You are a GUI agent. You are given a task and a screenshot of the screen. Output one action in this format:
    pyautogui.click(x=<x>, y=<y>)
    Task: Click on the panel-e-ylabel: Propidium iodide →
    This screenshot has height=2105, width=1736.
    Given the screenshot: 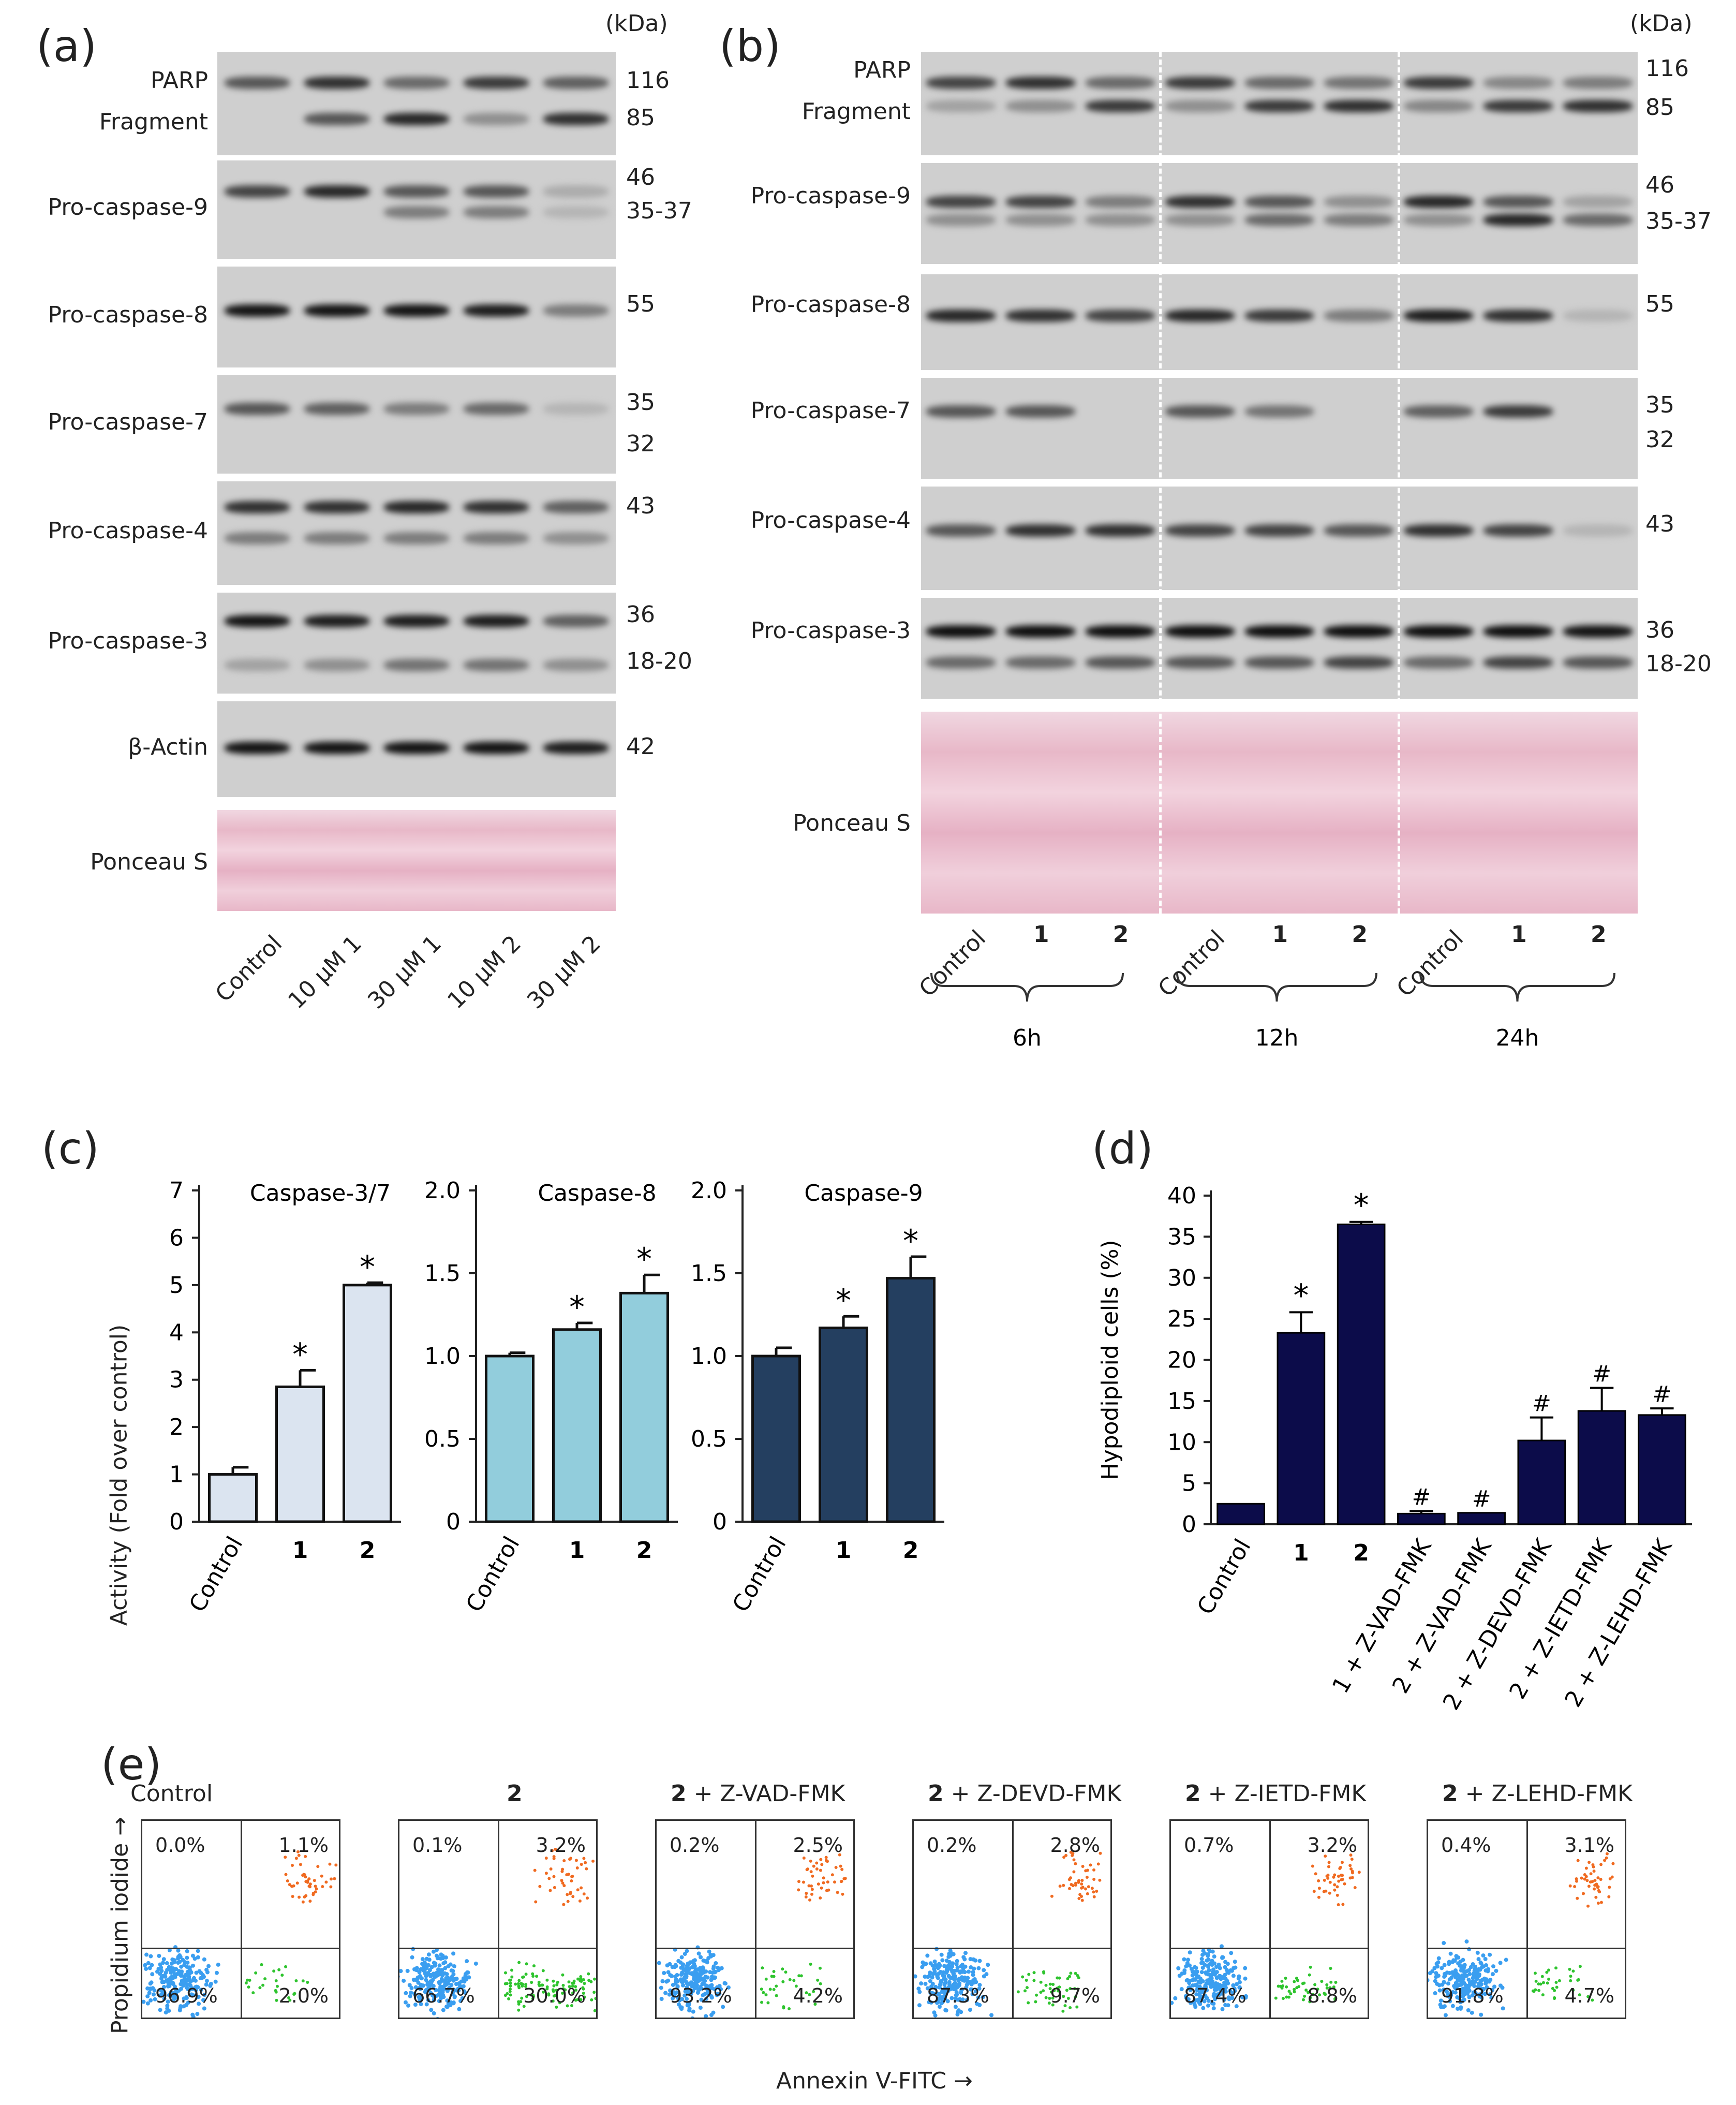 What is the action you would take?
    pyautogui.click(x=120, y=1925)
    